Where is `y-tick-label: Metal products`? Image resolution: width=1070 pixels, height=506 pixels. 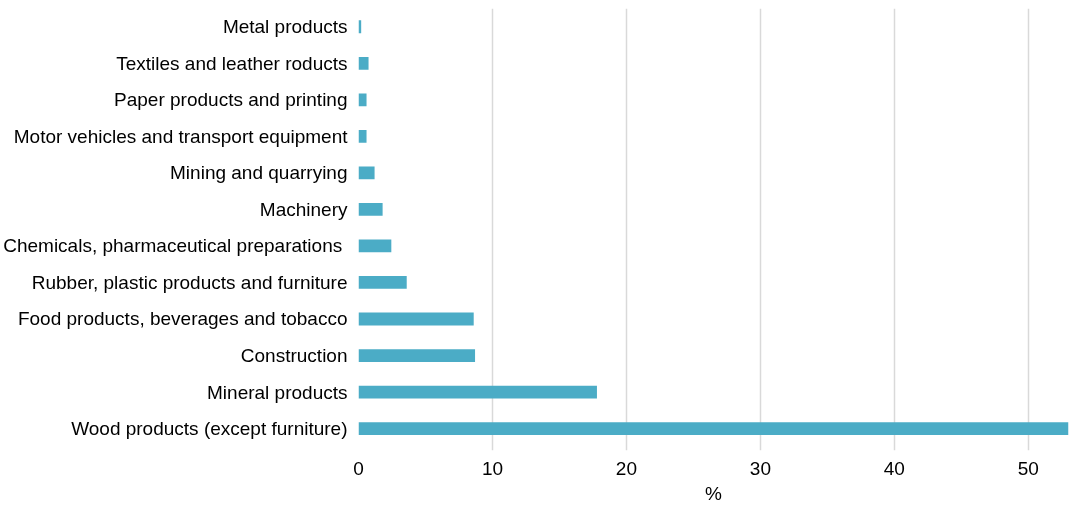 y-tick-label: Metal products is located at coordinates (285, 27).